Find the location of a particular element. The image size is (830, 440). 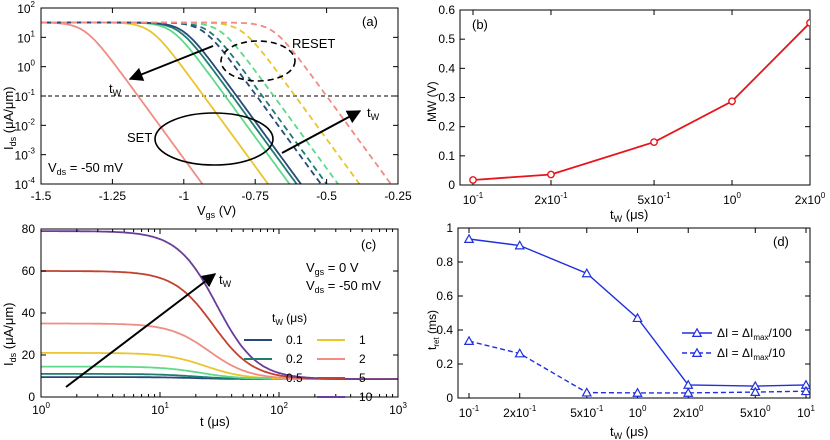

a-xtick-label: -1.5 is located at coordinates (41, 196).